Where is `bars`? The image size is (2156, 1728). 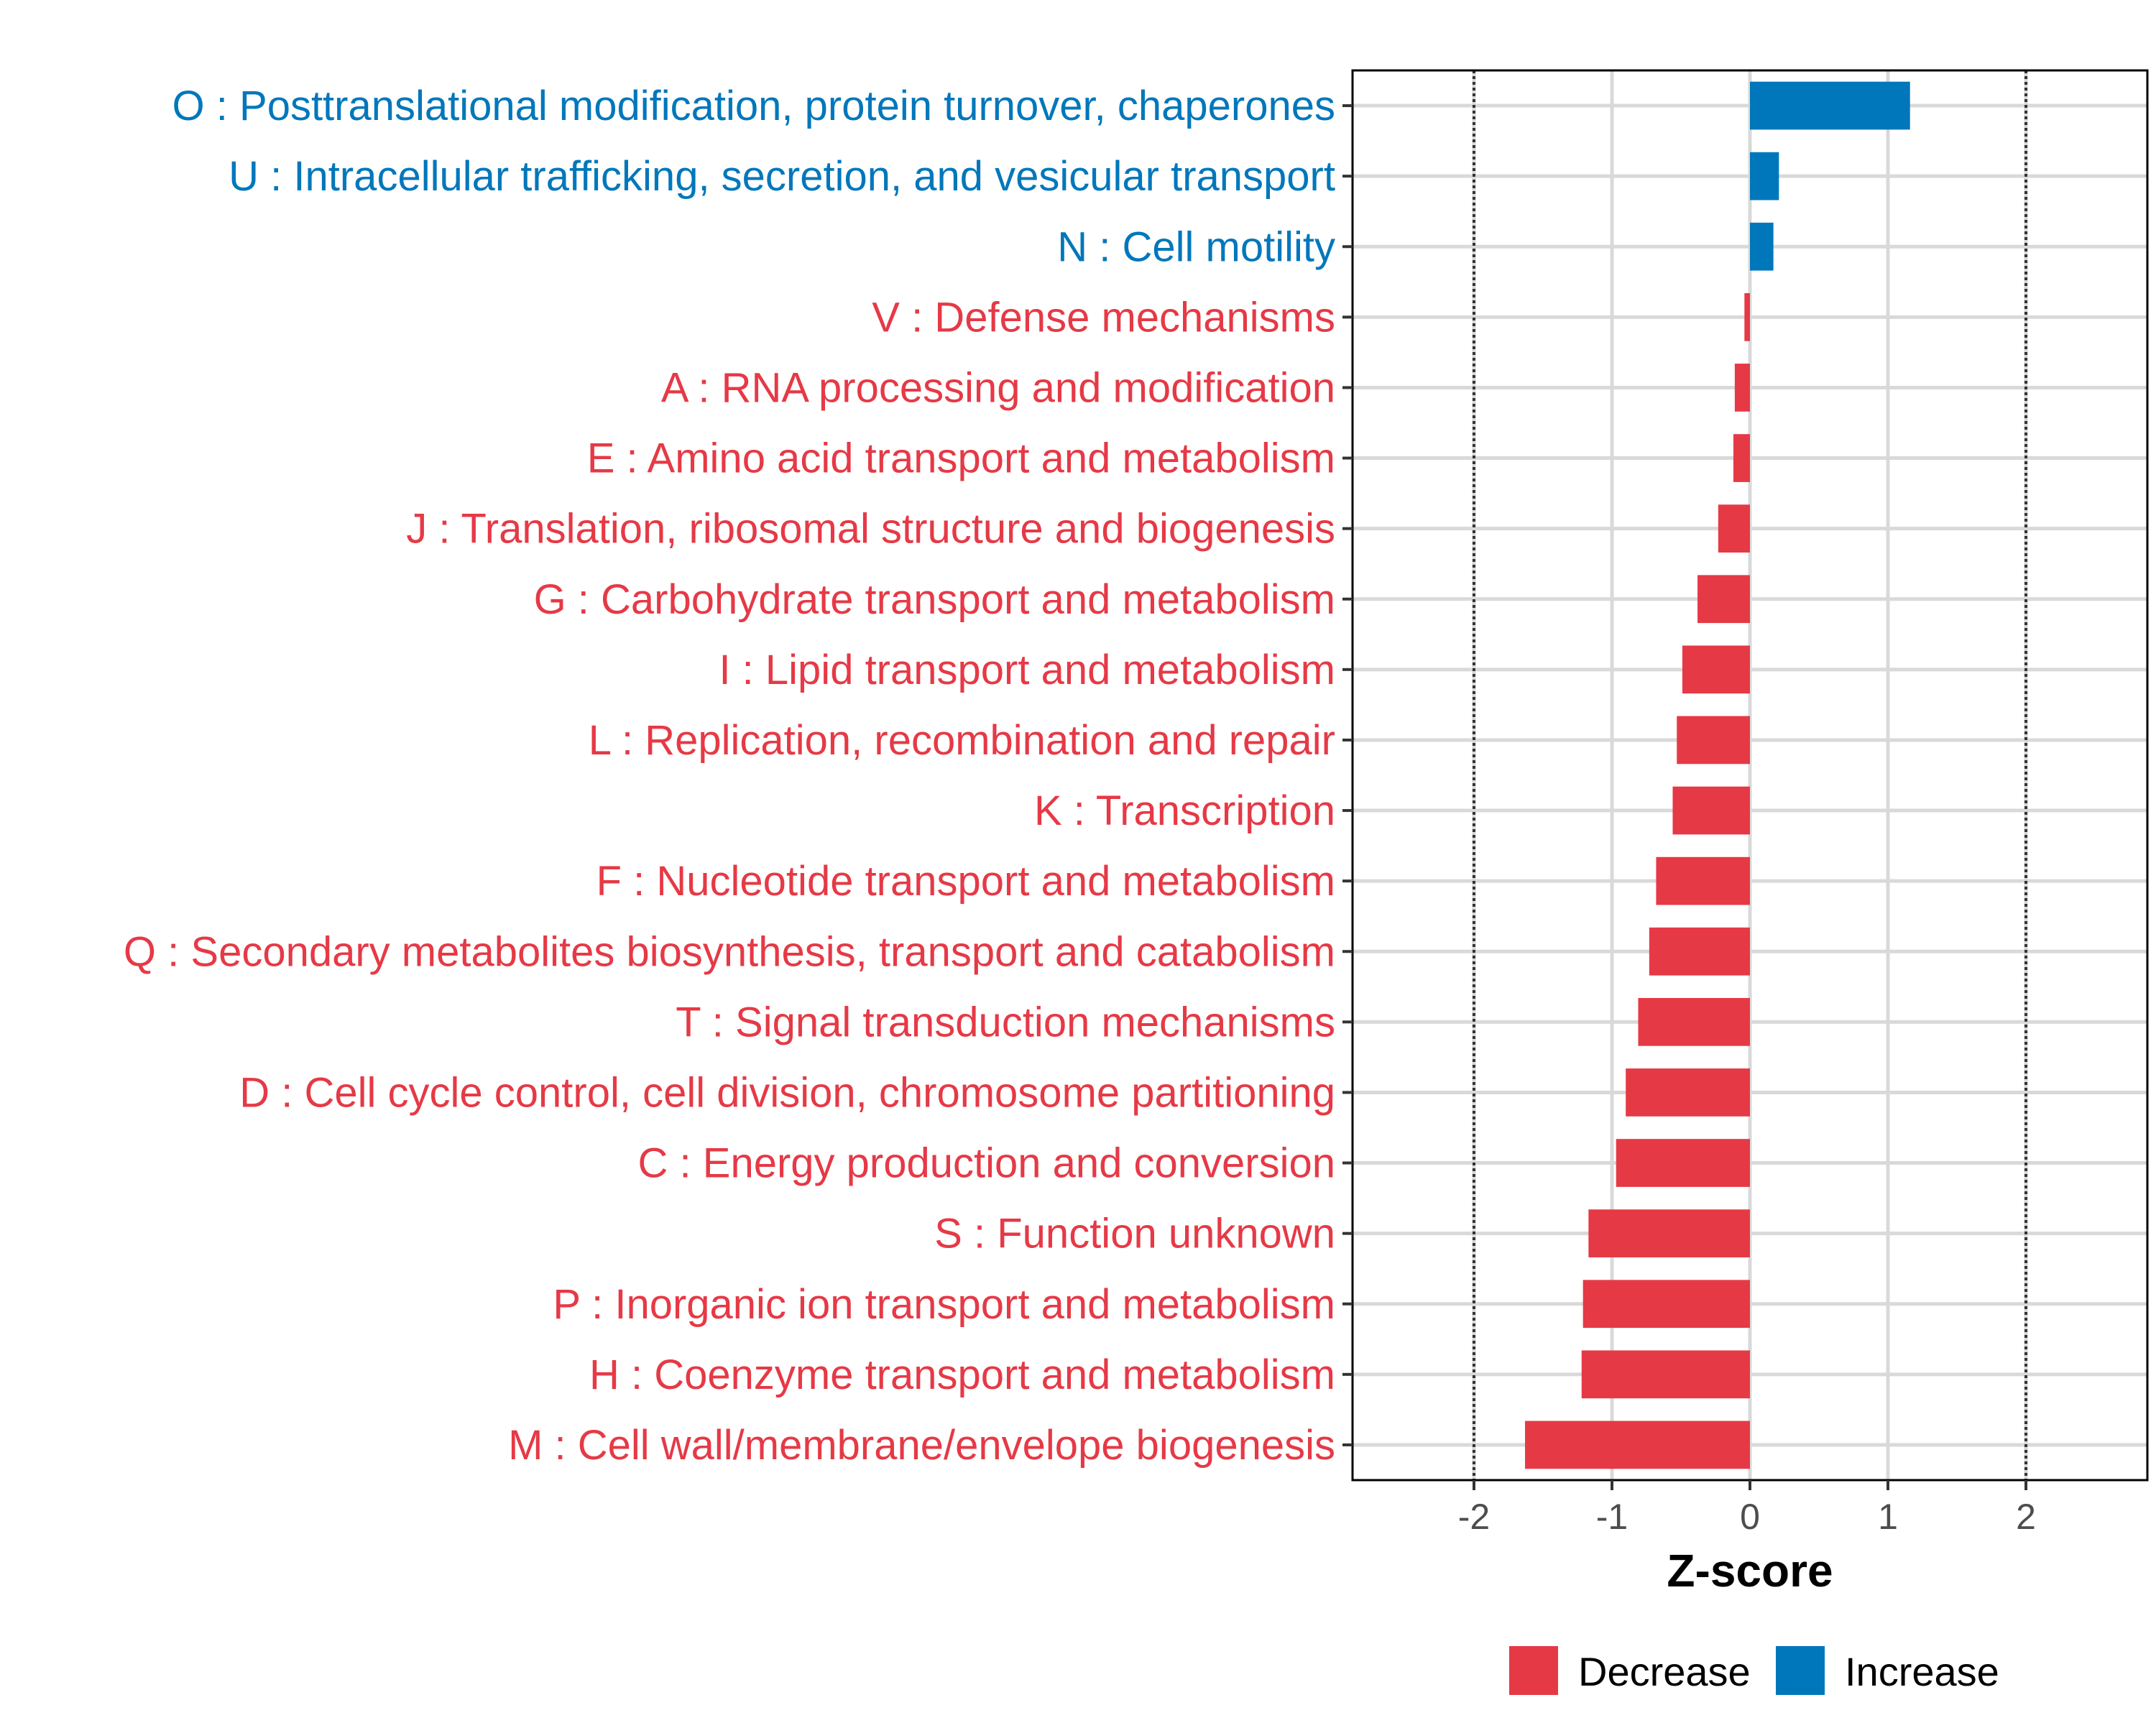
bars is located at coordinates (1718, 775).